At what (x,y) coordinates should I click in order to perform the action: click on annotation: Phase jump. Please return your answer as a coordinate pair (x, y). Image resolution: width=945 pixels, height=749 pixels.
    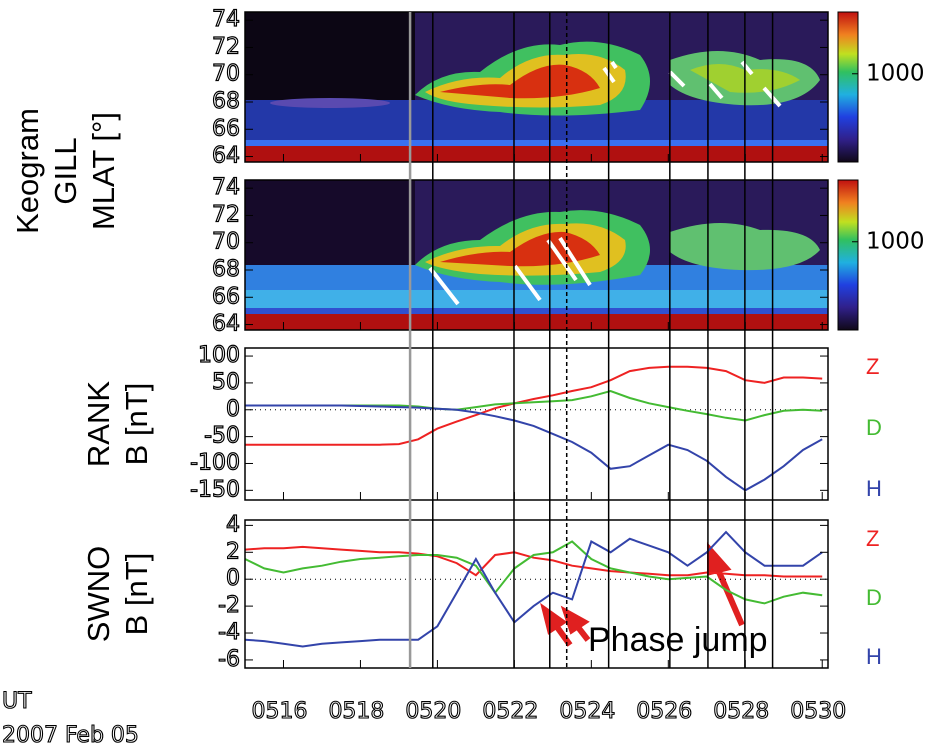
    Looking at the image, I should click on (678, 640).